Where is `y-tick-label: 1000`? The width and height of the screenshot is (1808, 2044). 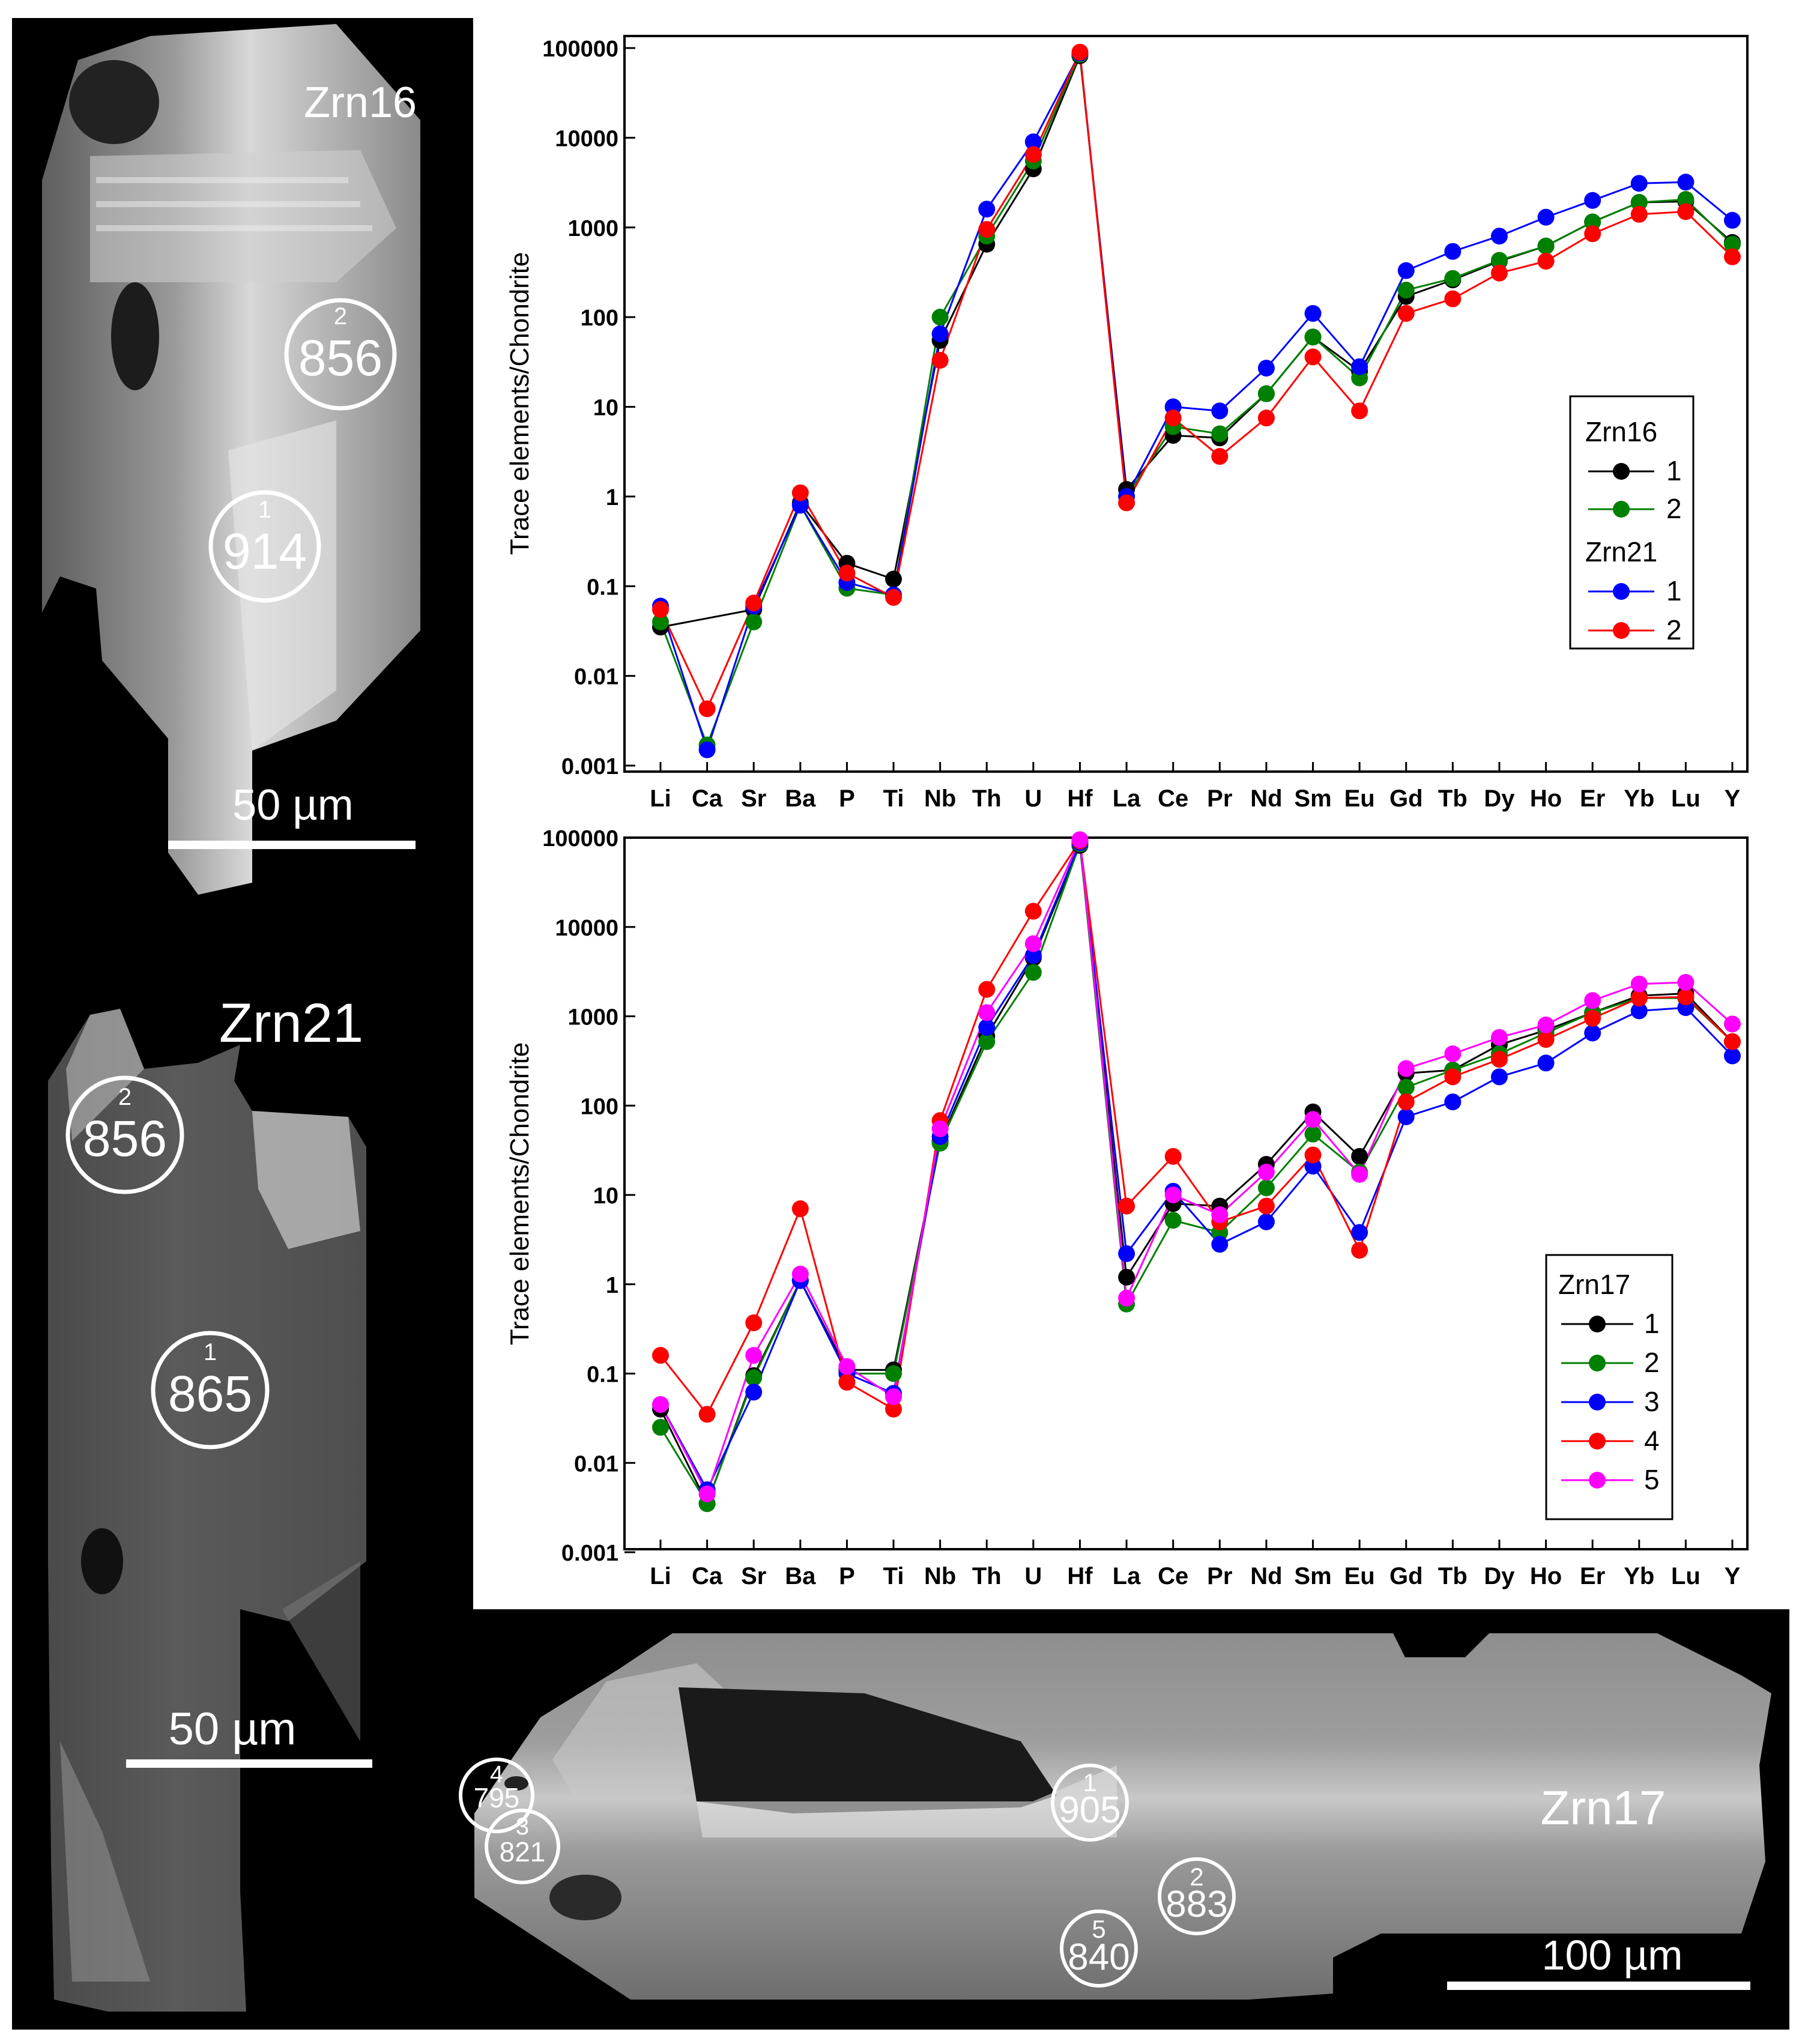
y-tick-label: 1000 is located at coordinates (592, 1017).